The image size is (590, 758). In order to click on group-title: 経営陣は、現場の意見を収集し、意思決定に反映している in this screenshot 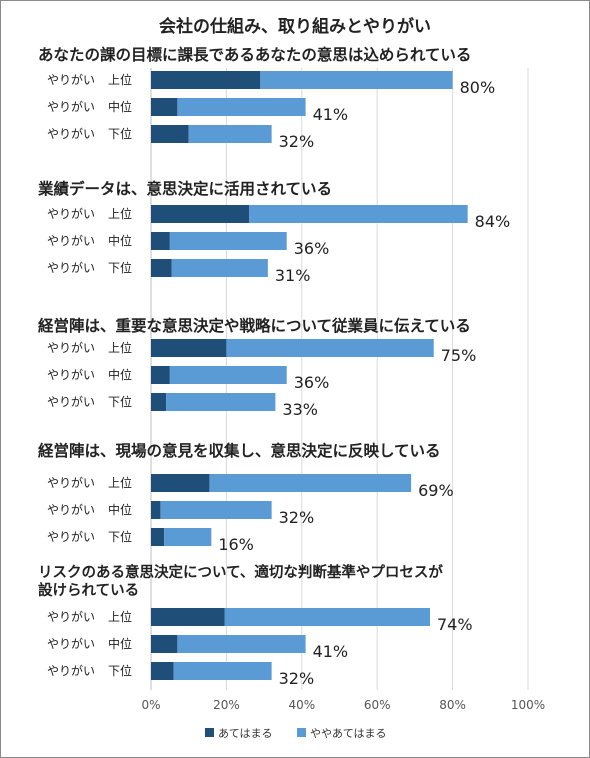, I will do `click(239, 450)`.